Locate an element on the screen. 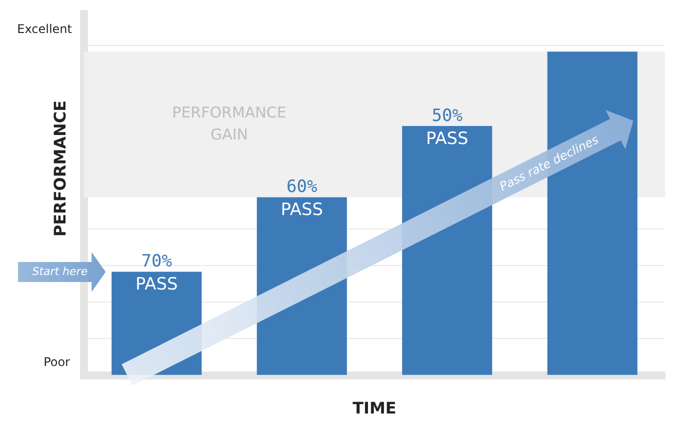 This screenshot has height=427, width=673. annotation: 70% PASS is located at coordinates (156, 273).